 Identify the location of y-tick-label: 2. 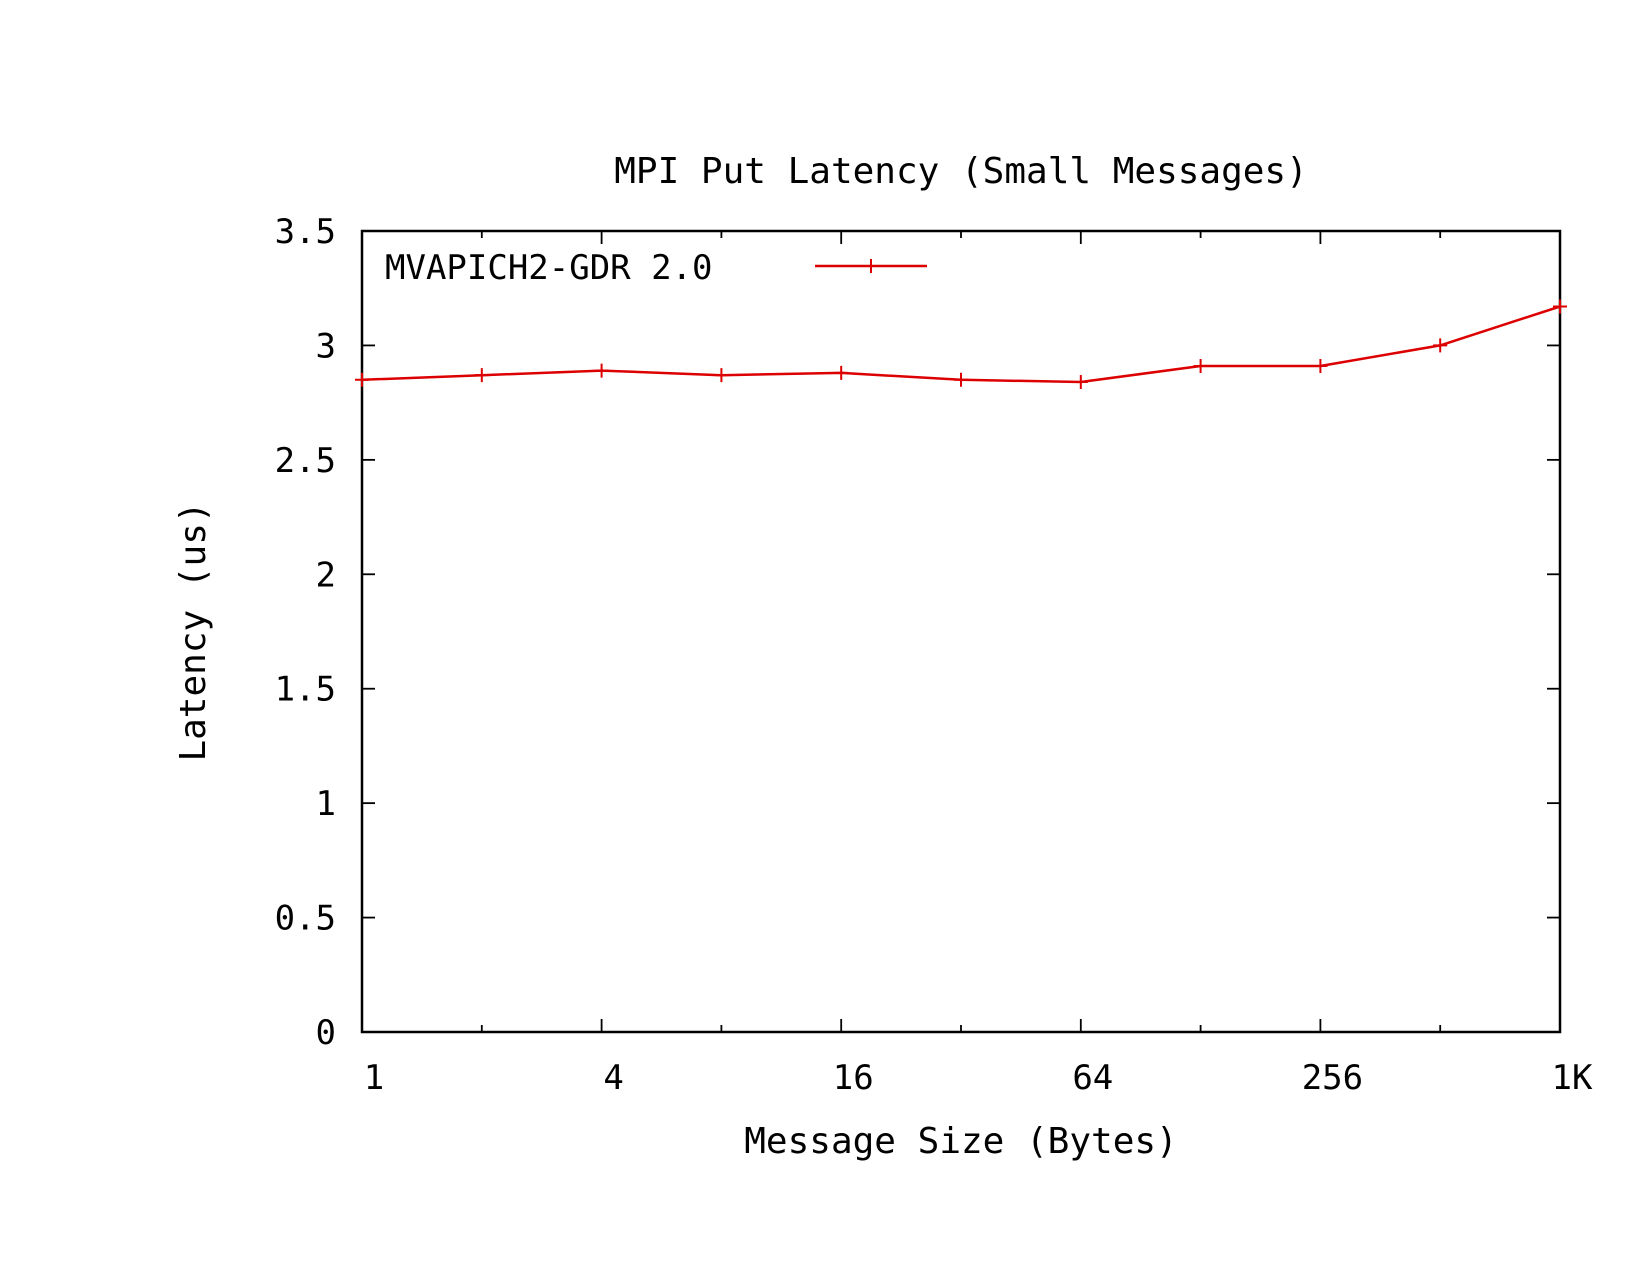
(326, 575).